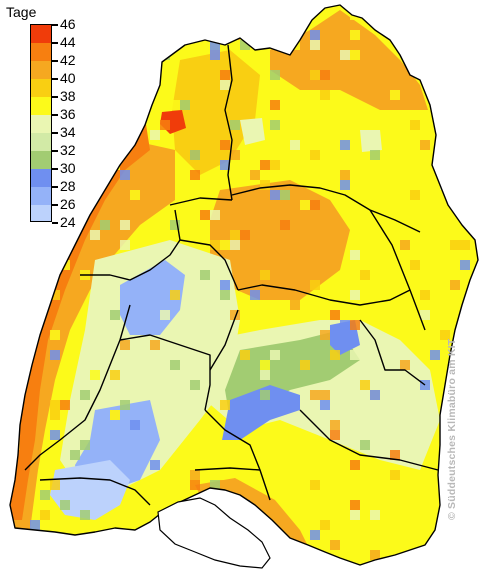 The width and height of the screenshot is (500, 574). Describe the element at coordinates (252, 131) in the screenshot. I see `zone-kraichgau-green` at that location.